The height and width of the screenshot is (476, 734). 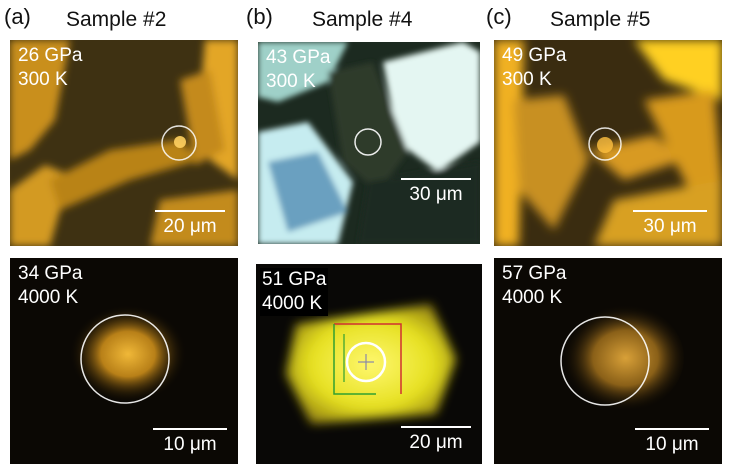 I want to click on pressure-b-bottom: 51 GPa, so click(x=294, y=279).